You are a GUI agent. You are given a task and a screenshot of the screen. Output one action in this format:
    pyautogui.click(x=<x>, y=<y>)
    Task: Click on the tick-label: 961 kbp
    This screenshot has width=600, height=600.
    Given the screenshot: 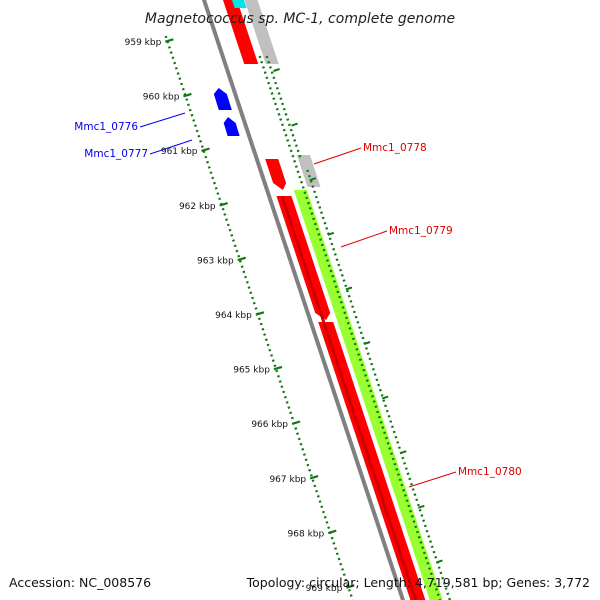 What is the action you would take?
    pyautogui.click(x=179, y=152)
    